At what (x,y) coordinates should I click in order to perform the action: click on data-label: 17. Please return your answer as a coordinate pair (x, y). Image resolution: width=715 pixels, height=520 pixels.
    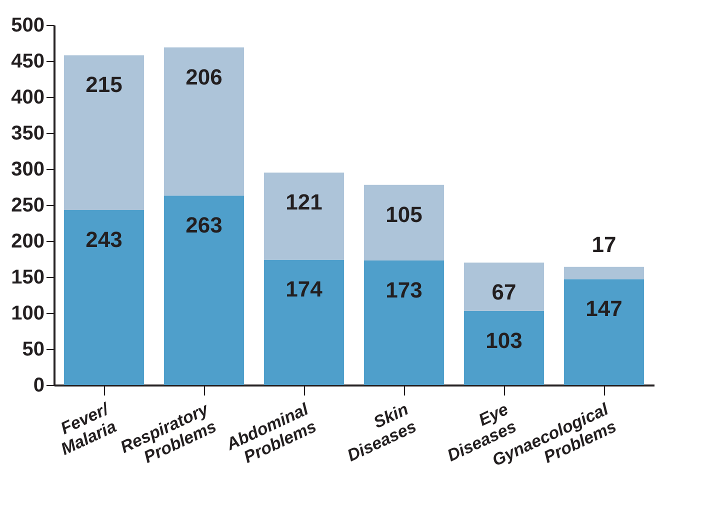
    Looking at the image, I should click on (604, 244).